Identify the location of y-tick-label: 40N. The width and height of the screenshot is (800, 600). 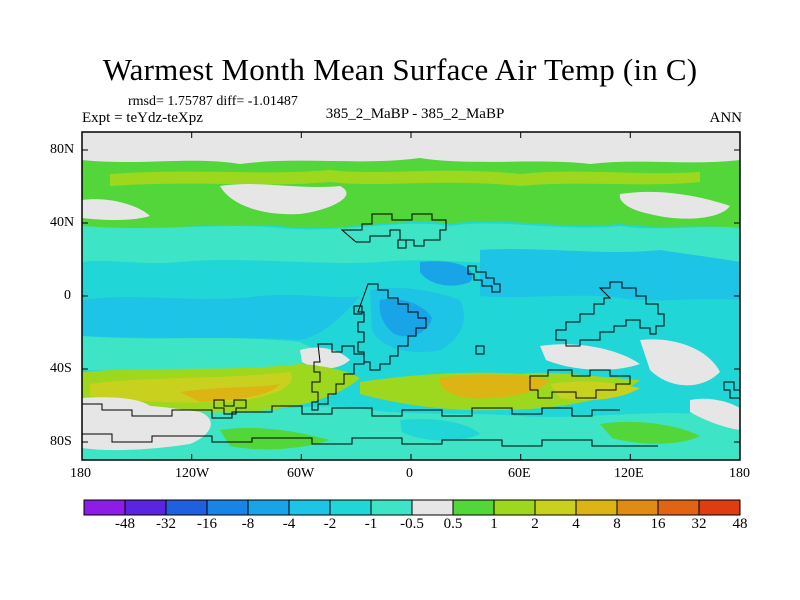
(62, 222).